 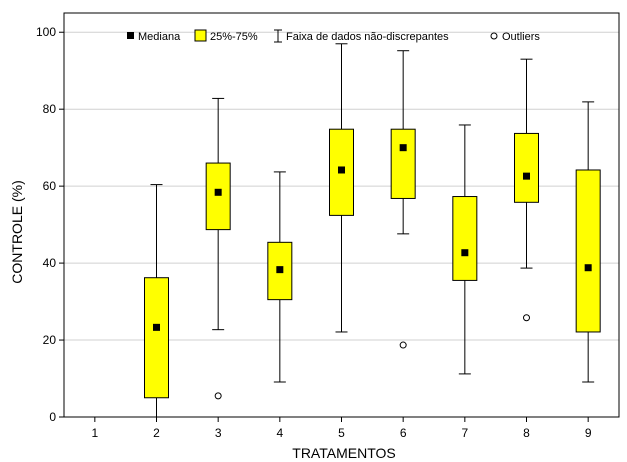 What do you see at coordinates (279, 433) in the screenshot?
I see `x-tick-label: 4` at bounding box center [279, 433].